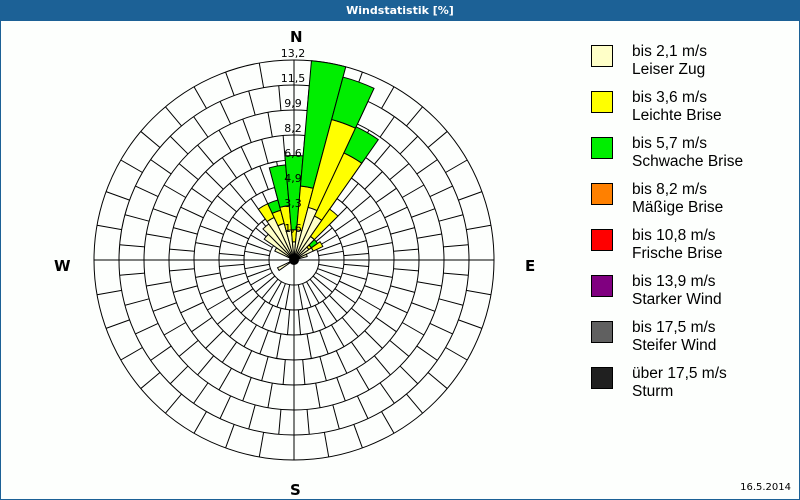  Describe the element at coordinates (688, 161) in the screenshot. I see `legend-label: Schwache Brise` at that location.